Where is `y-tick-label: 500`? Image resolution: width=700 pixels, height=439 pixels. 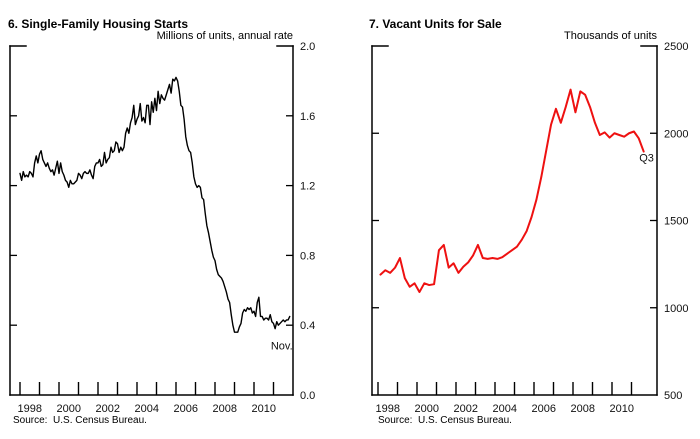 y-tick-label: 500 is located at coordinates (673, 396).